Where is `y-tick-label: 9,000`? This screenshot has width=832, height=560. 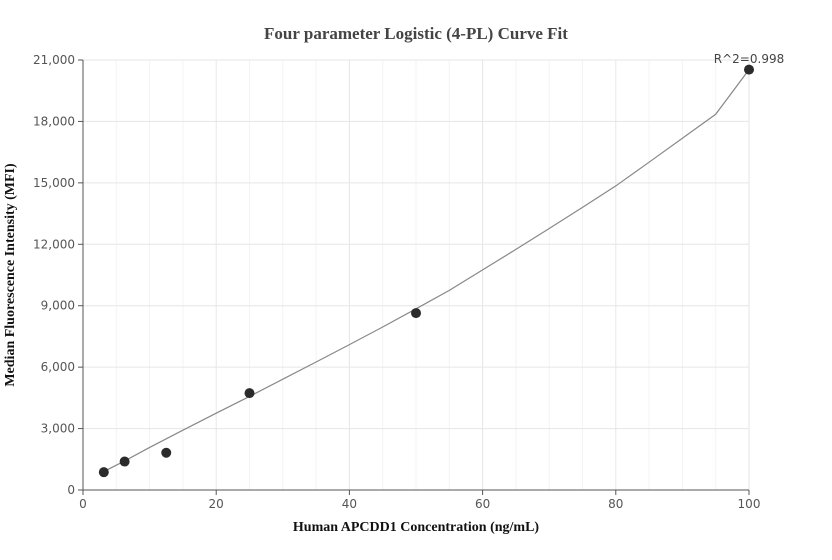
y-tick-label: 9,000 is located at coordinates (58, 306).